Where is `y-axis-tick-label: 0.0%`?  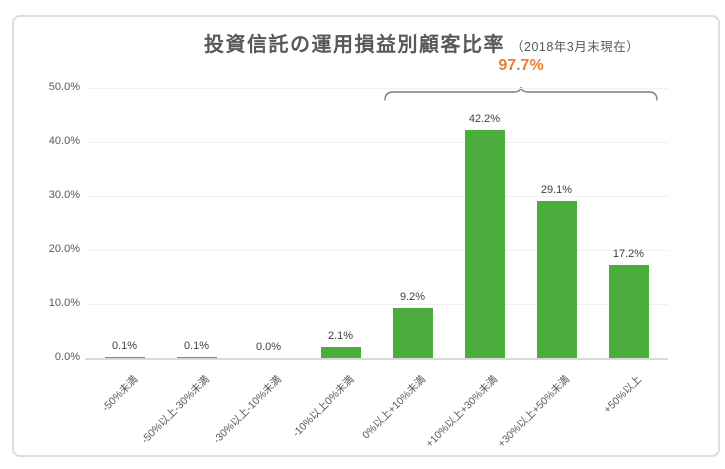
y-axis-tick-label: 0.0% is located at coordinates (67, 357).